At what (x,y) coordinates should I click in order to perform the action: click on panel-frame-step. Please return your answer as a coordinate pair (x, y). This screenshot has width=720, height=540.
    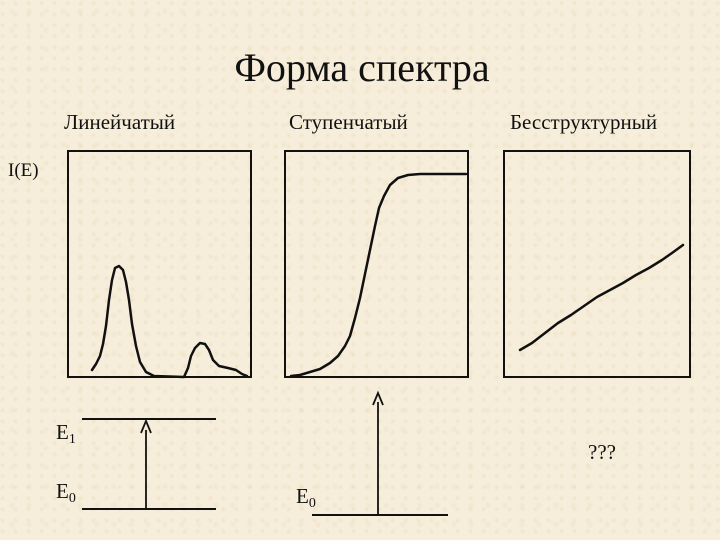
    Looking at the image, I should click on (376, 264).